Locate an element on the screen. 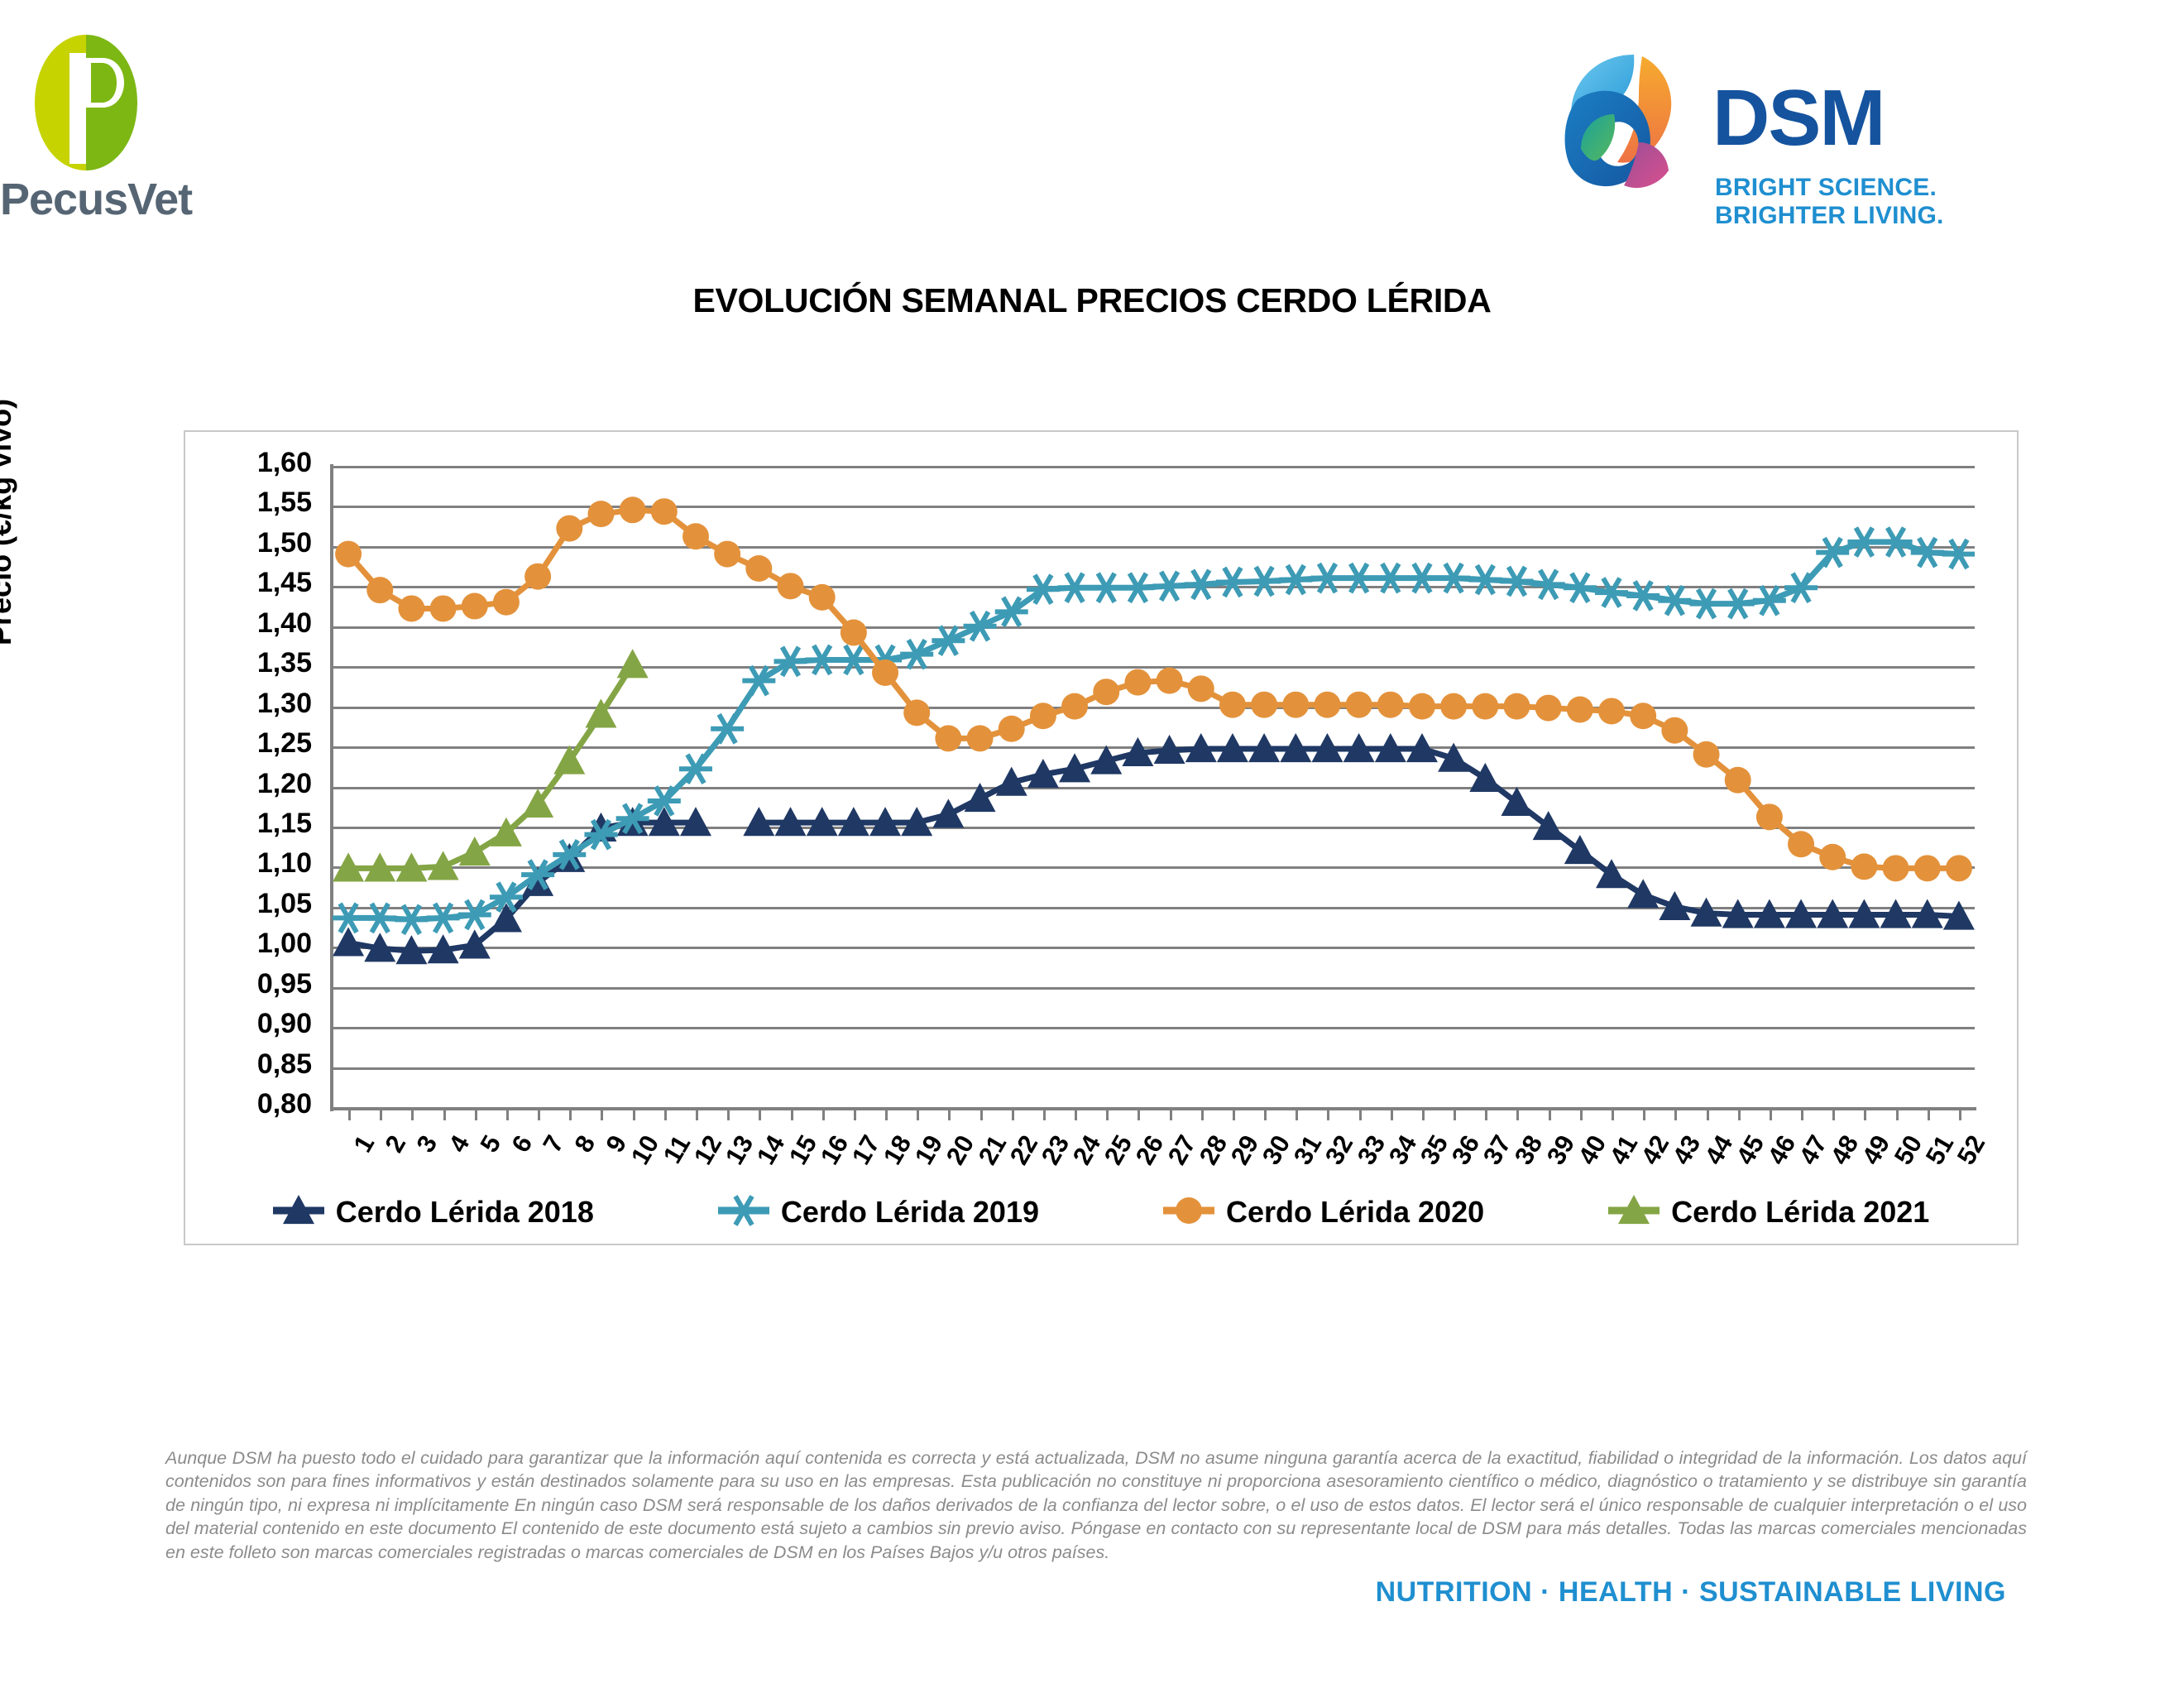 This screenshot has height=1688, width=2184. page-title: EVOLUCIÓN SEMANAL PRECIOS CERDO LÉRIDA is located at coordinates (1092, 300).